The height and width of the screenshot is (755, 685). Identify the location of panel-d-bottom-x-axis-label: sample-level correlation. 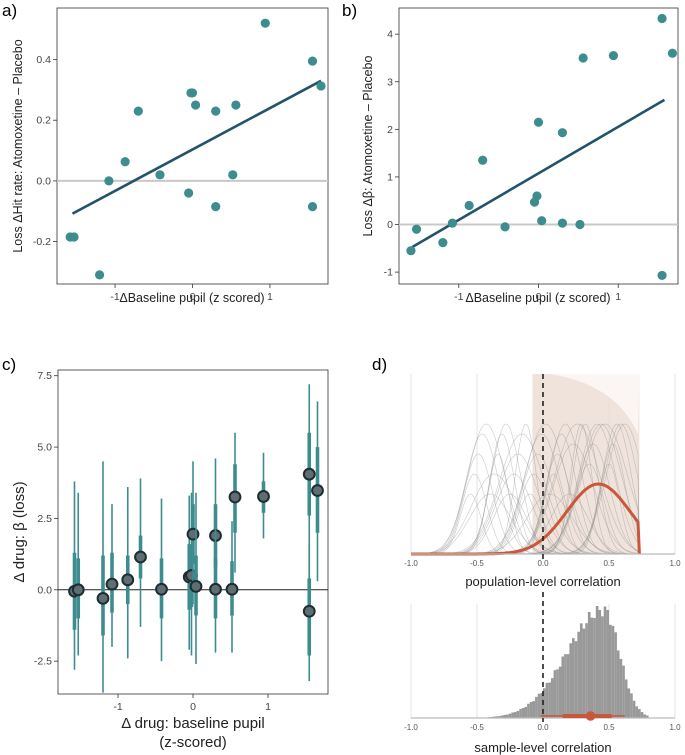
(542, 747).